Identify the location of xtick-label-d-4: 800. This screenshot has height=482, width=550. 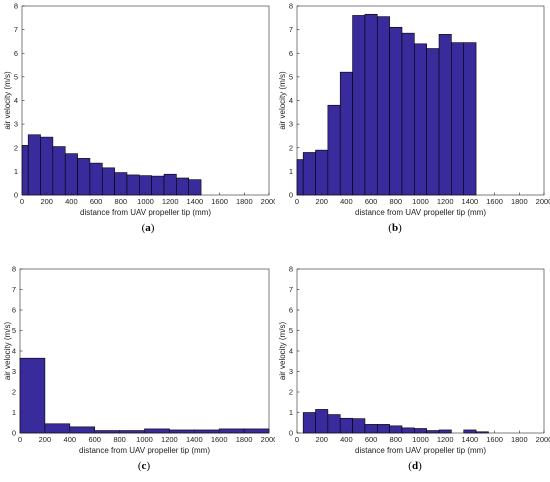
(396, 439).